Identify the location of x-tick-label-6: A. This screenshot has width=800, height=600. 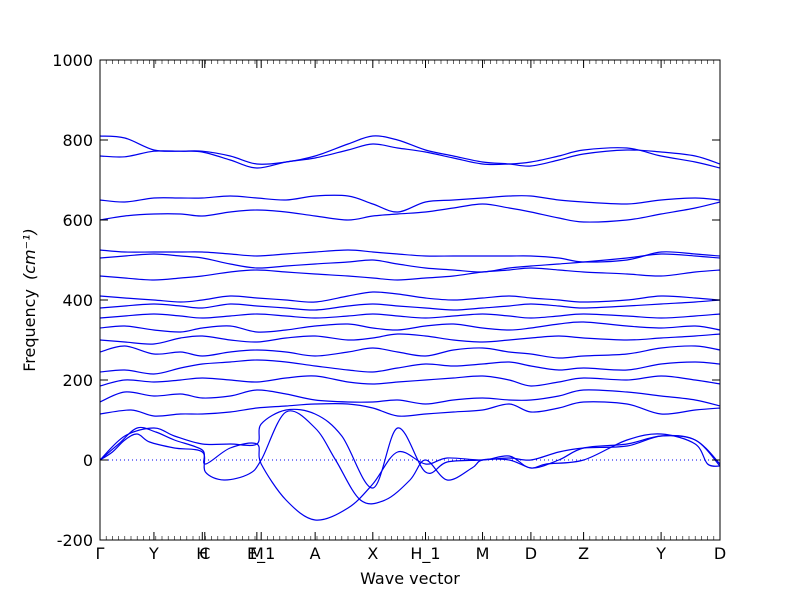
(315, 553).